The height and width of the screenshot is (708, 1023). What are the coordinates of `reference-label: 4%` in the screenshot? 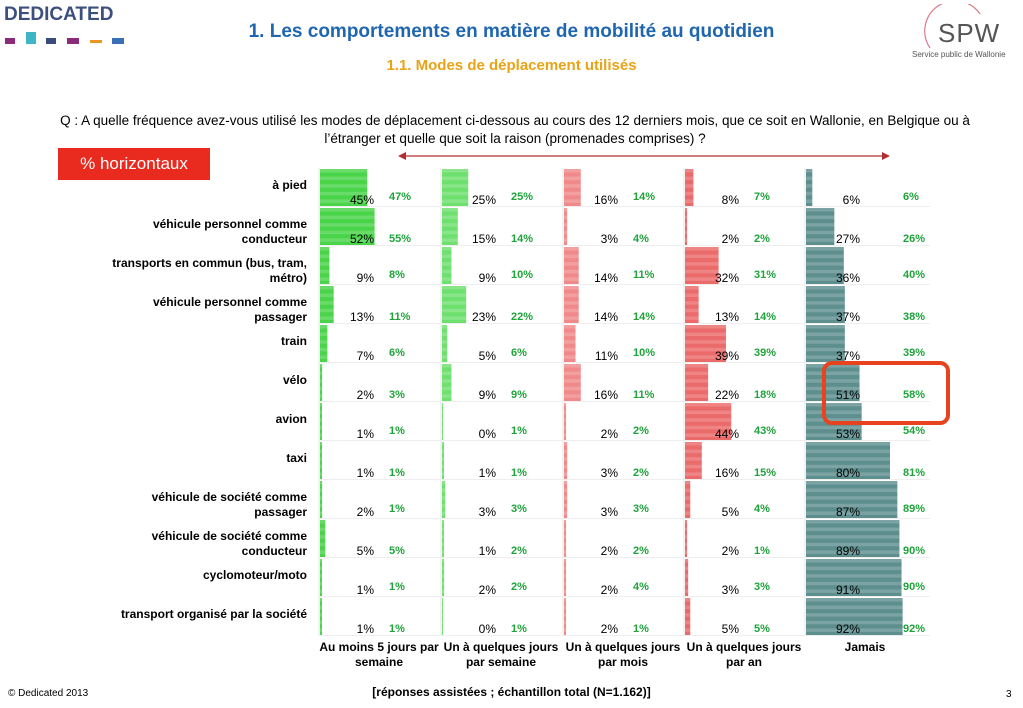 It's located at (762, 509).